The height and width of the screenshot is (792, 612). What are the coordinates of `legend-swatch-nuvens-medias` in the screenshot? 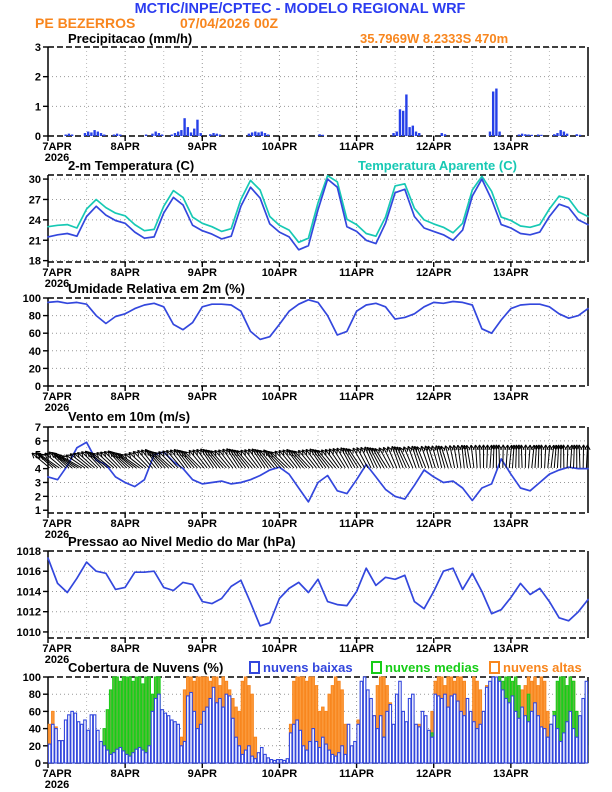 It's located at (376, 667).